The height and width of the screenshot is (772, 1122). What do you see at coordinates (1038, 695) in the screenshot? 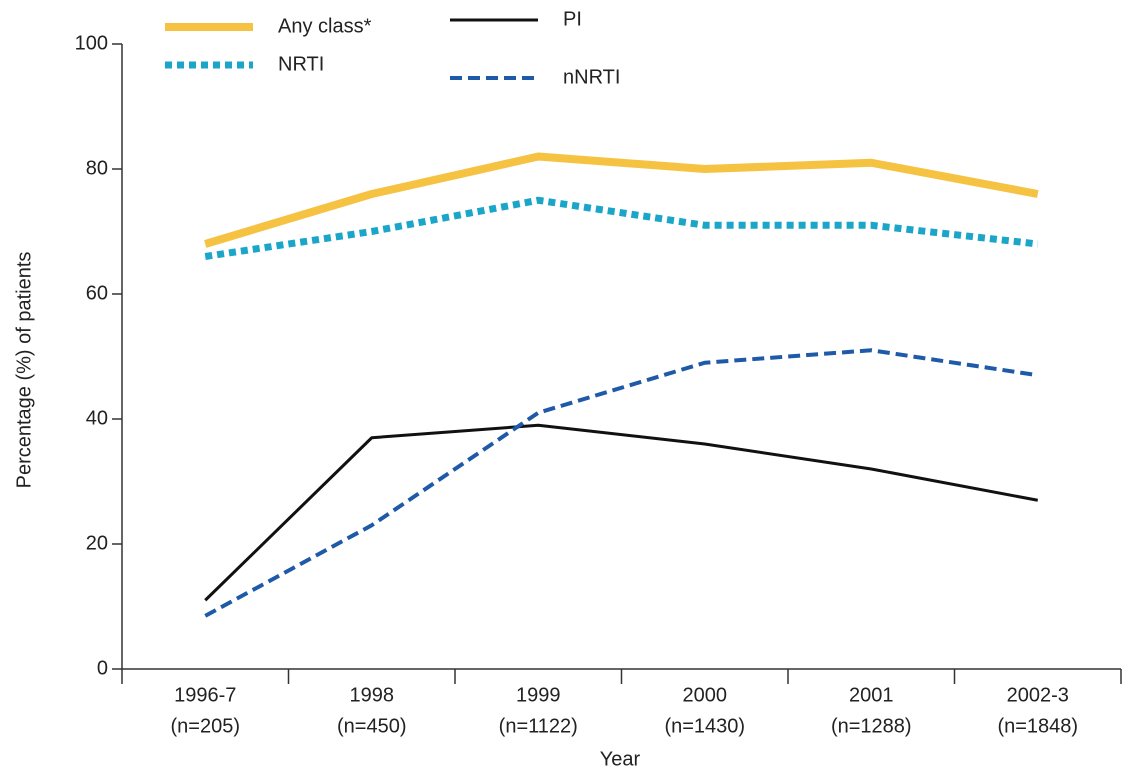
I see `x-tick-label: 2002-3` at bounding box center [1038, 695].